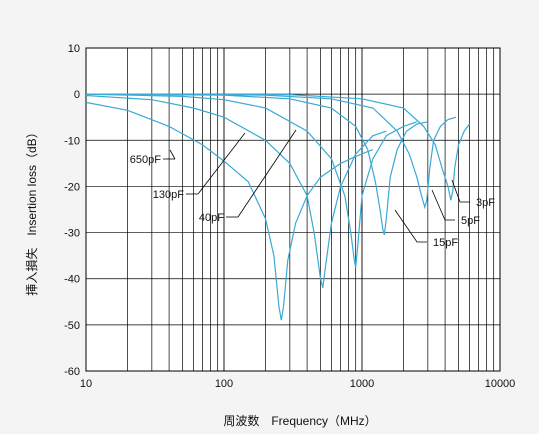 The width and height of the screenshot is (539, 434). Describe the element at coordinates (72, 326) in the screenshot. I see `y-tick-label: -50` at that location.